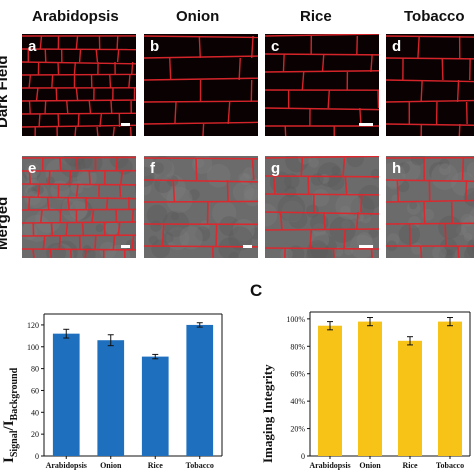 This screenshot has width=474, height=474. What do you see at coordinates (276, 168) in the screenshot?
I see `panel-letter-g: g` at bounding box center [276, 168].